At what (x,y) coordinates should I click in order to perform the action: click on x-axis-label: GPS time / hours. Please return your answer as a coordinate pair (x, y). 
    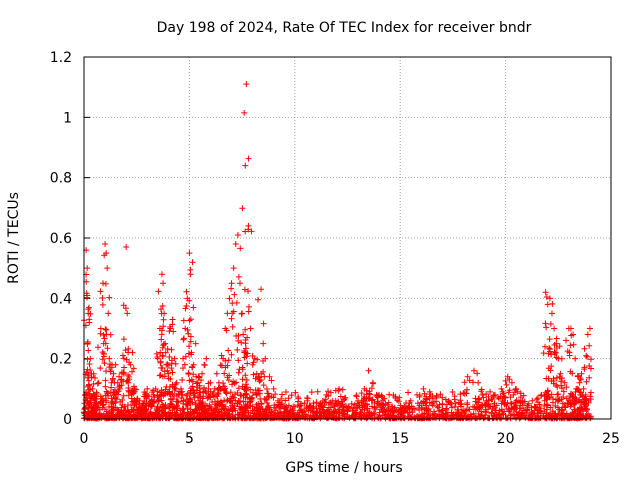
    Looking at the image, I should click on (343, 468).